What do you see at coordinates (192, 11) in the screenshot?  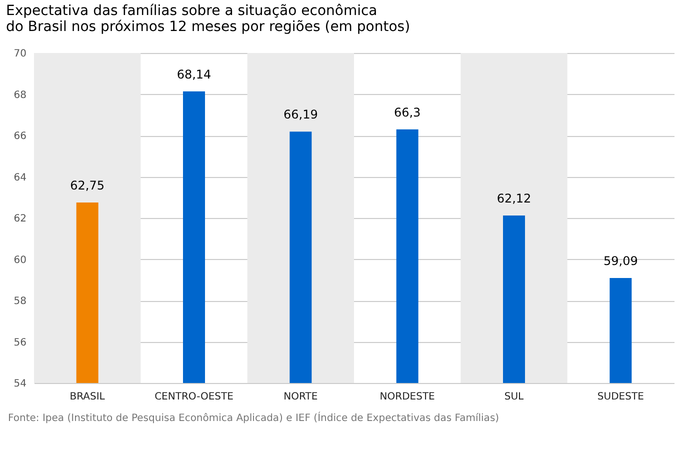 I see `text: Expectativa das famílias sobre a situação econômica` at bounding box center [192, 11].